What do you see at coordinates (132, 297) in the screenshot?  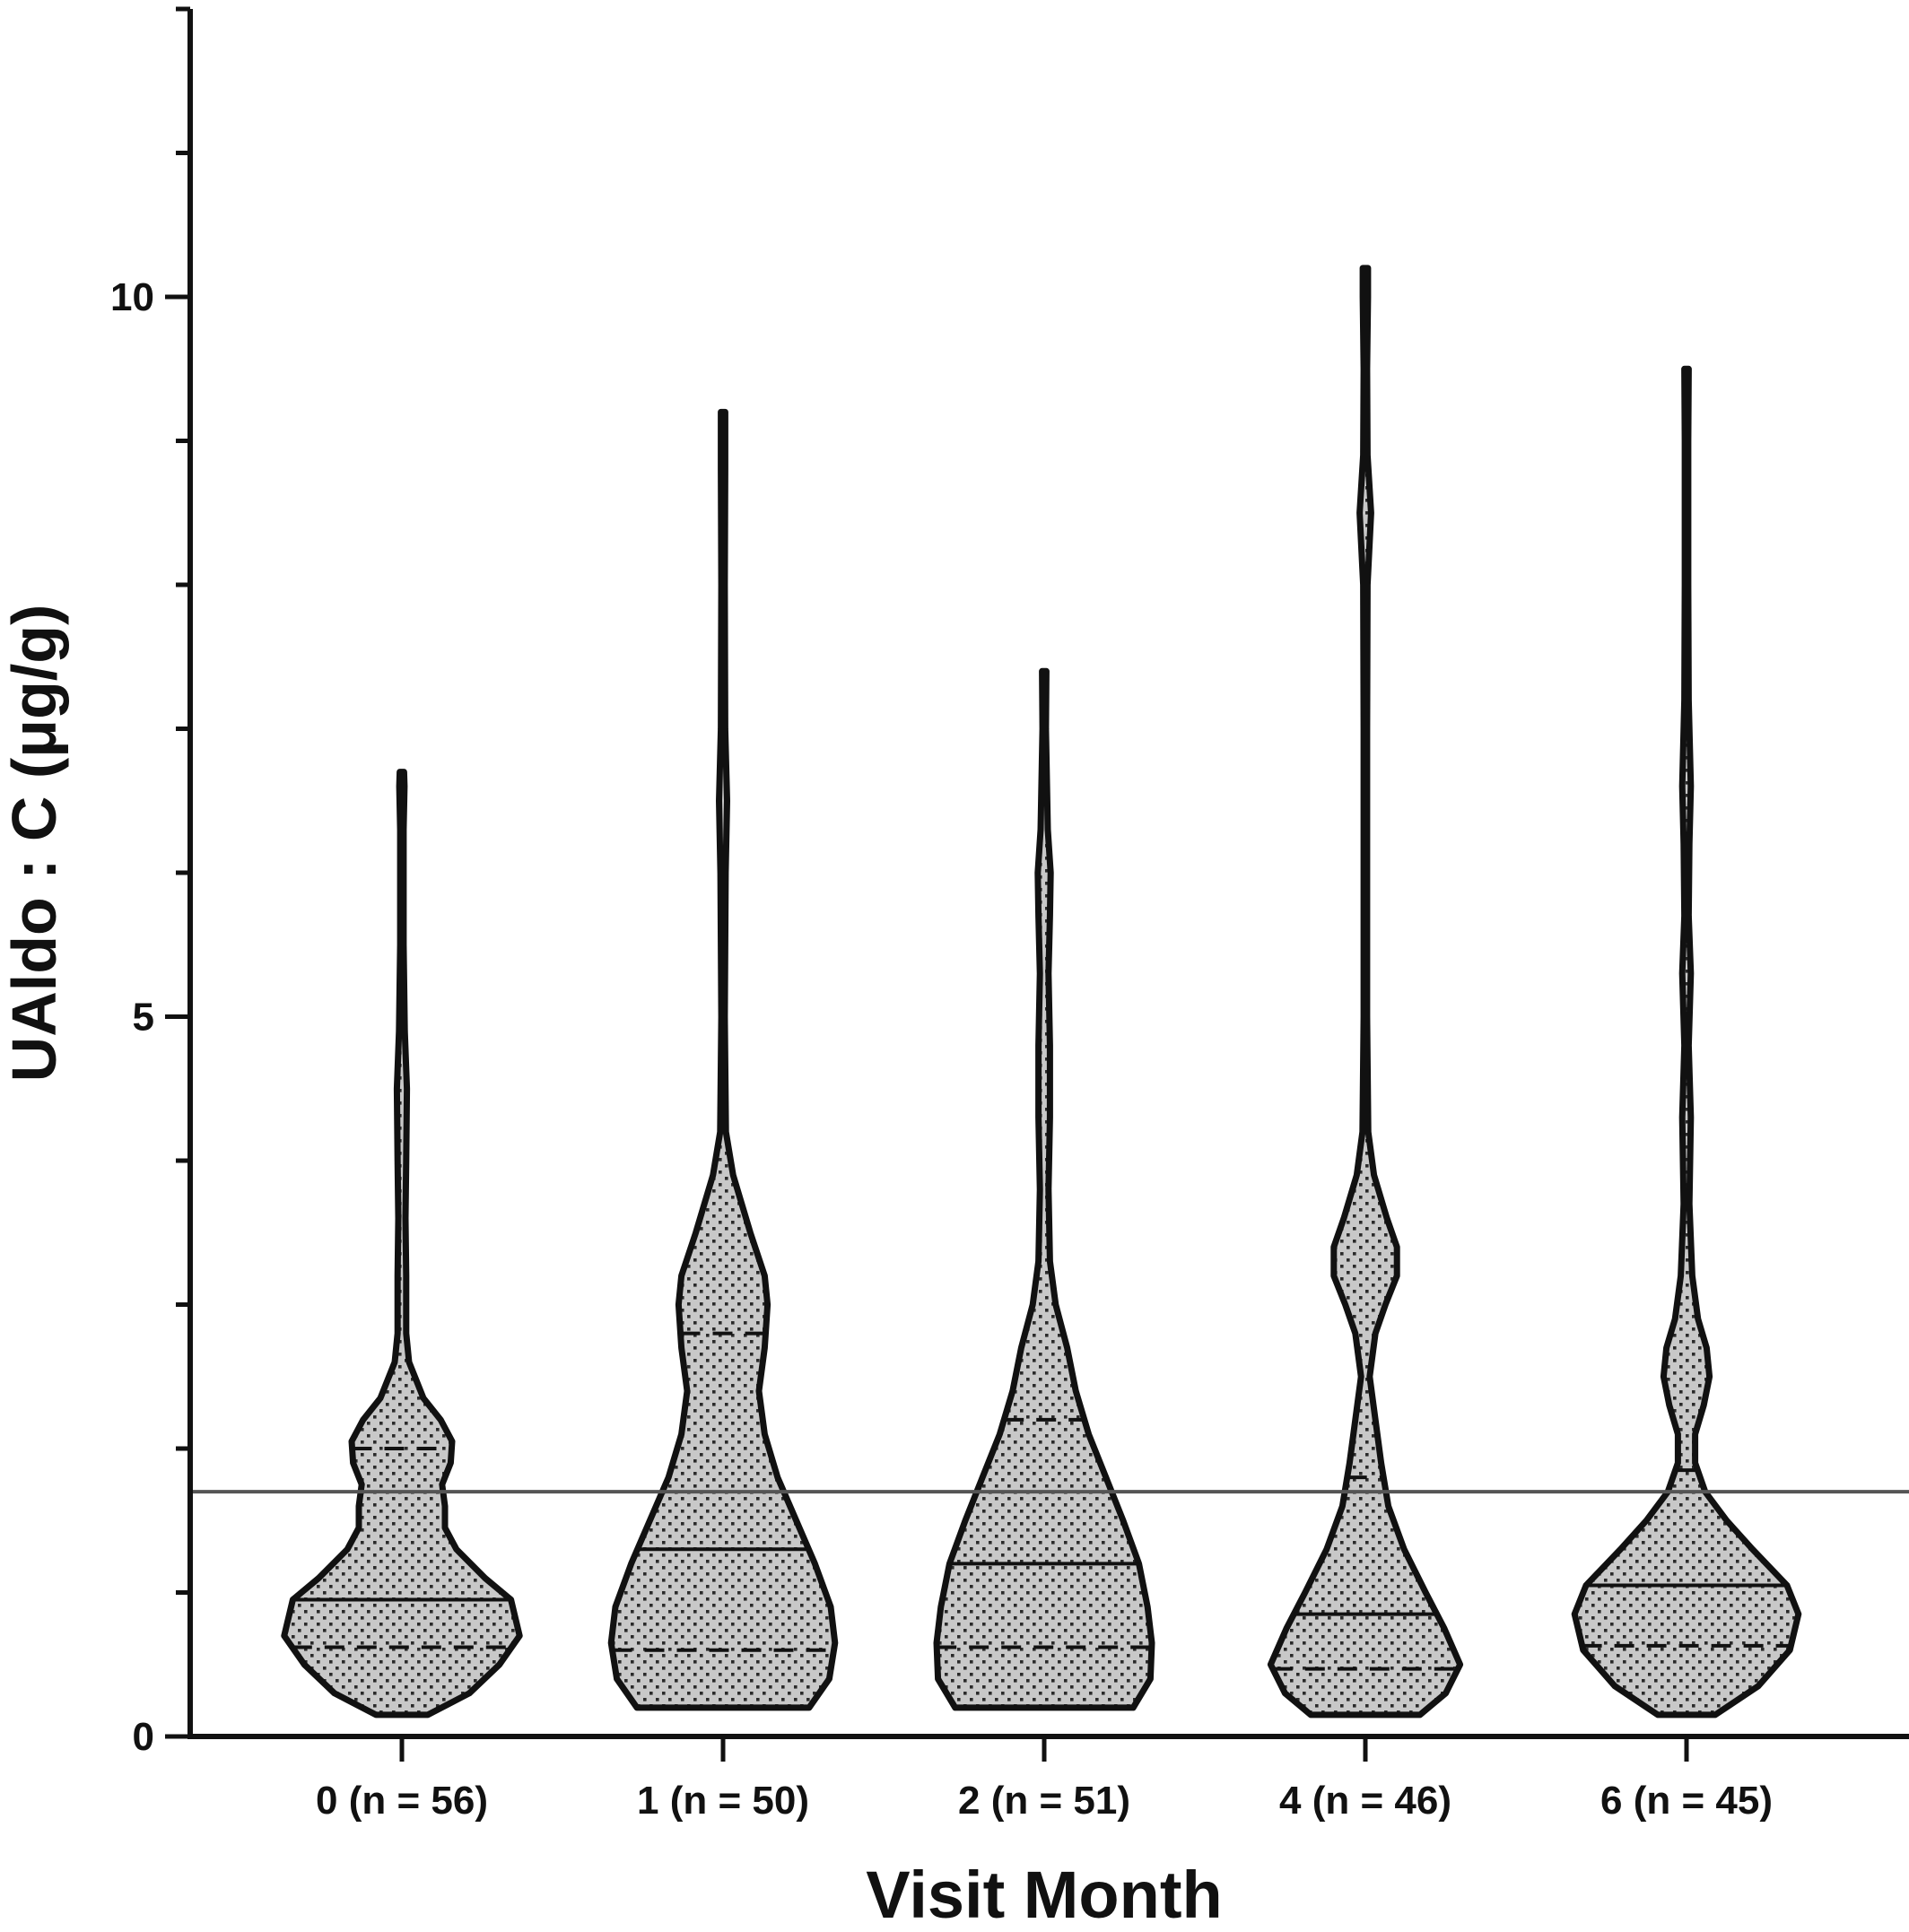 I see `y-tick-label: 10` at bounding box center [132, 297].